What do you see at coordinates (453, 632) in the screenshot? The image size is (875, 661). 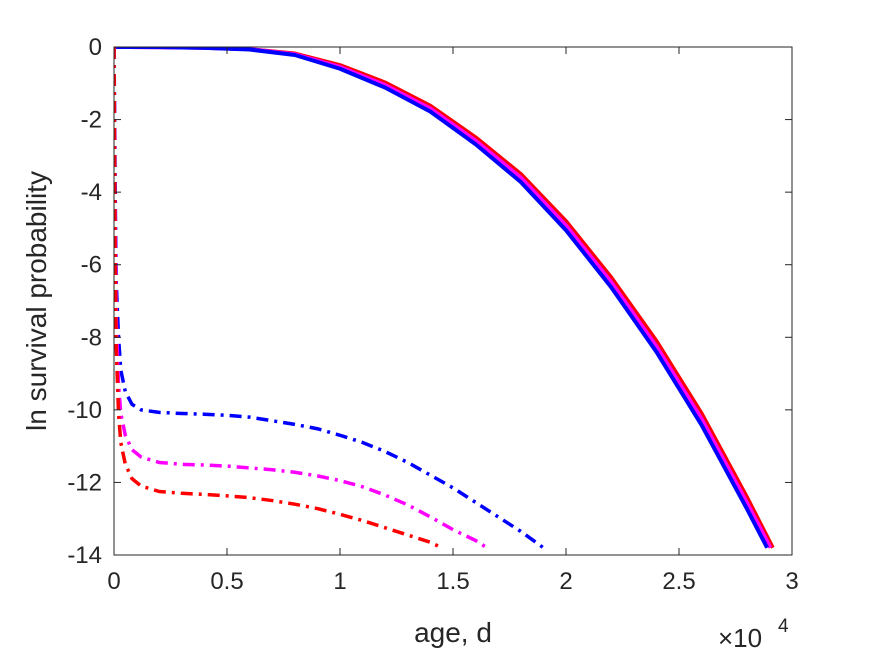 I see `x-axis-label: age, d` at bounding box center [453, 632].